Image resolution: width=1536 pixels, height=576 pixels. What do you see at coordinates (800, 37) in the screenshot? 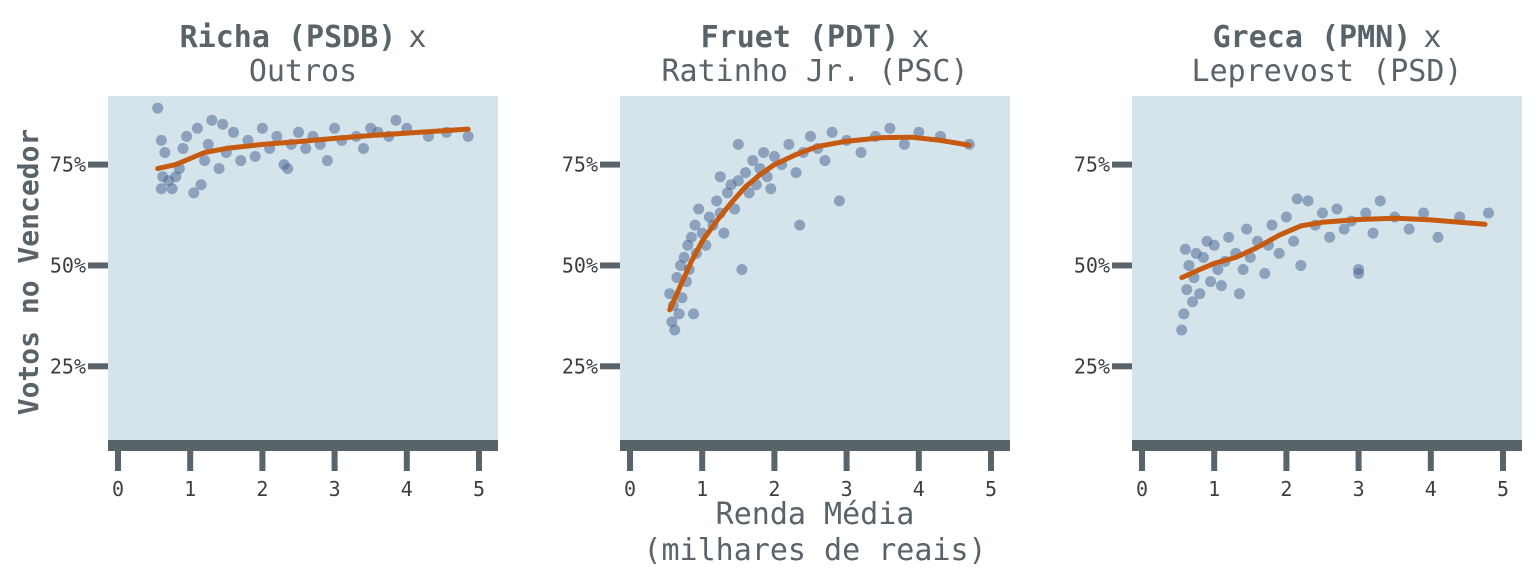
I see `panel-title-bold: Fruet (PDT)` at bounding box center [800, 37].